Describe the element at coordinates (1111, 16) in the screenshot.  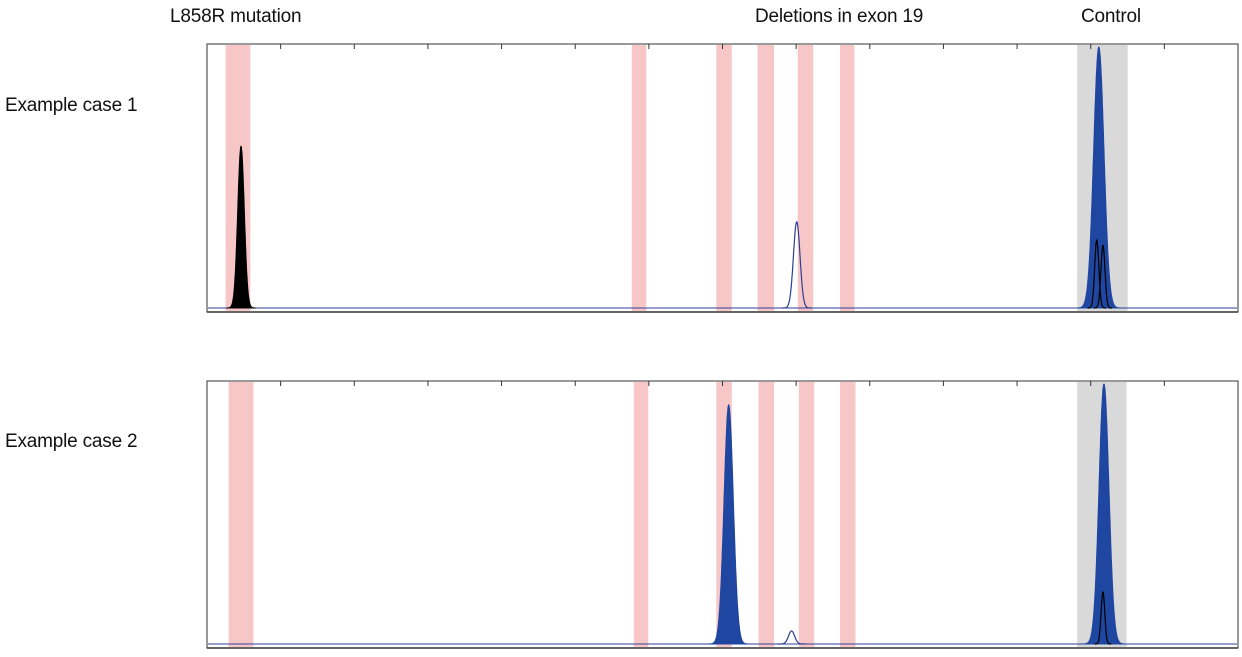
I see `header-label-control: Control` at that location.